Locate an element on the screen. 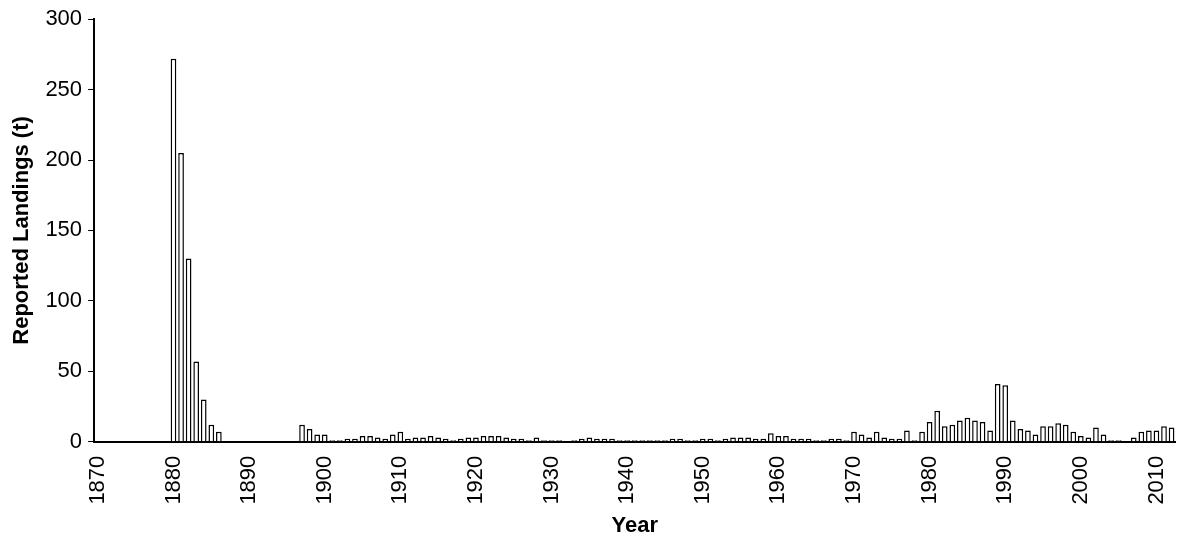  x-tick-label: 1900 is located at coordinates (323, 480).